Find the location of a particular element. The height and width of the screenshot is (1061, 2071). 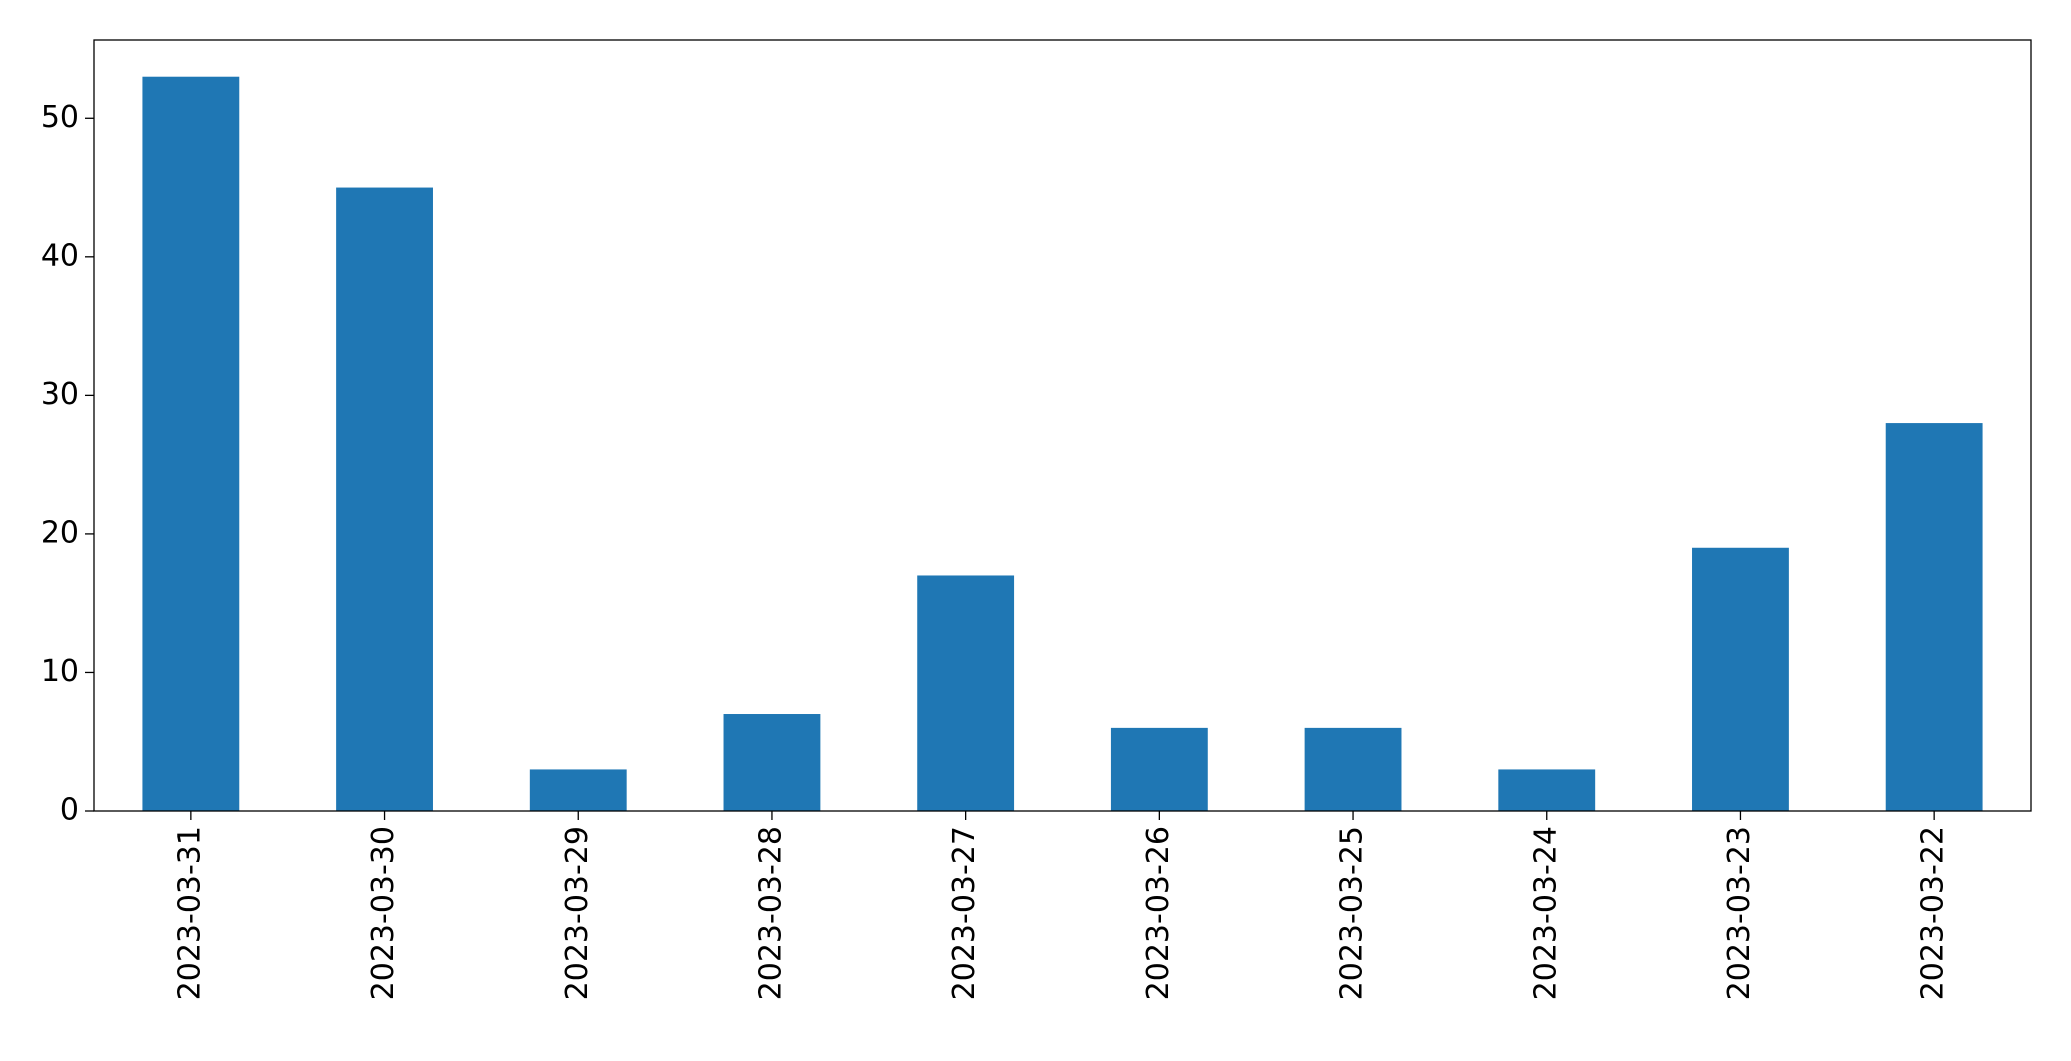

x-tick-label: 2023-03-23 is located at coordinates (1739, 913).